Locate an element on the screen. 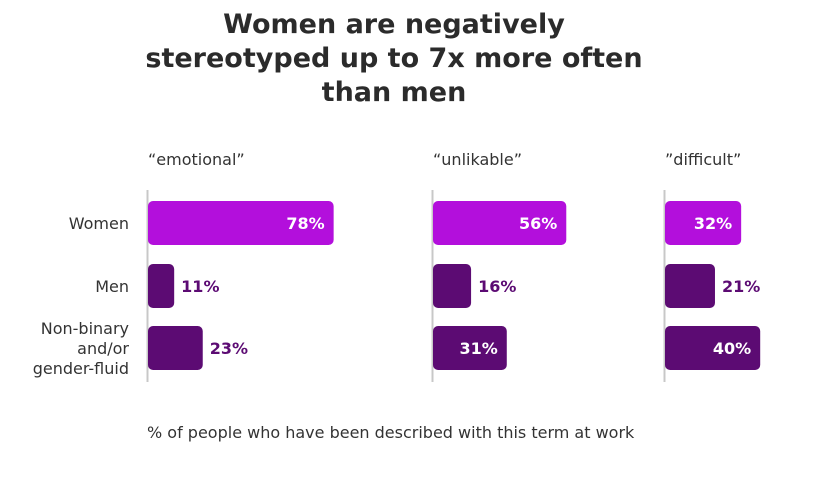 This screenshot has height=486, width=824. data-label: 31% is located at coordinates (478, 348).